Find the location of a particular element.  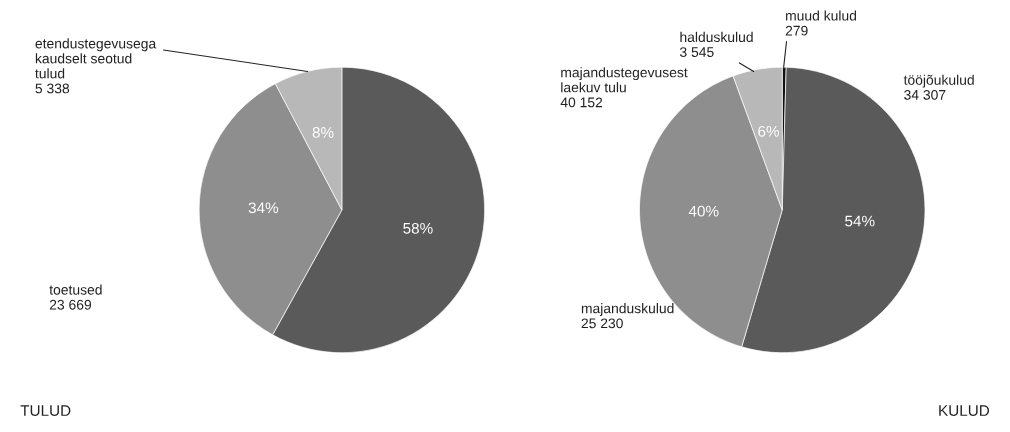

slice-label: tööjõukulud is located at coordinates (938, 81).